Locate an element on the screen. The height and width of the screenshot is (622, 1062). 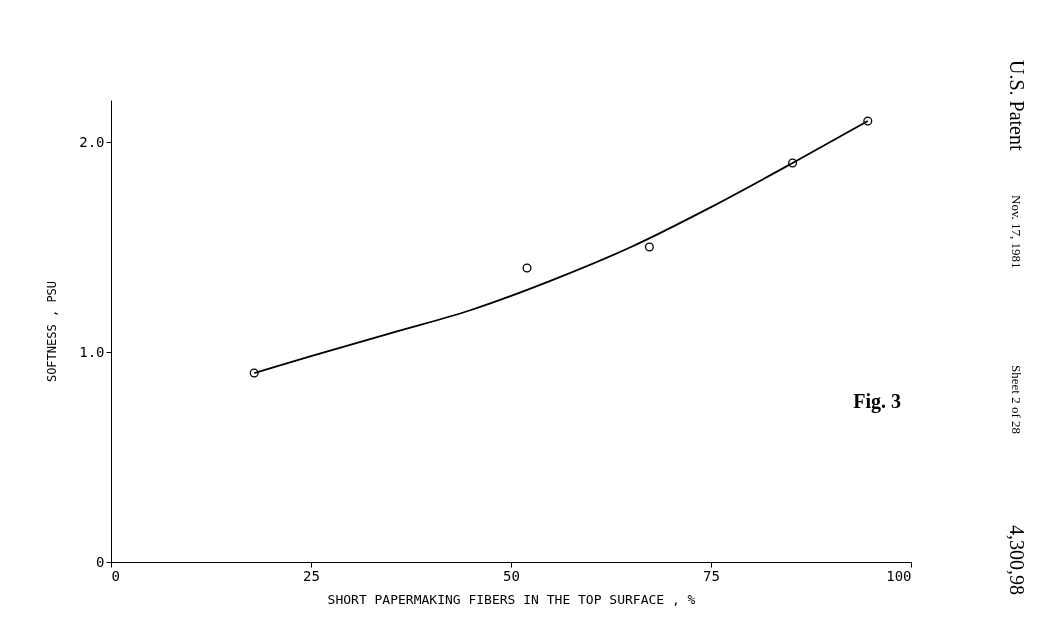
x-tick-label: 100 is located at coordinates (899, 575).